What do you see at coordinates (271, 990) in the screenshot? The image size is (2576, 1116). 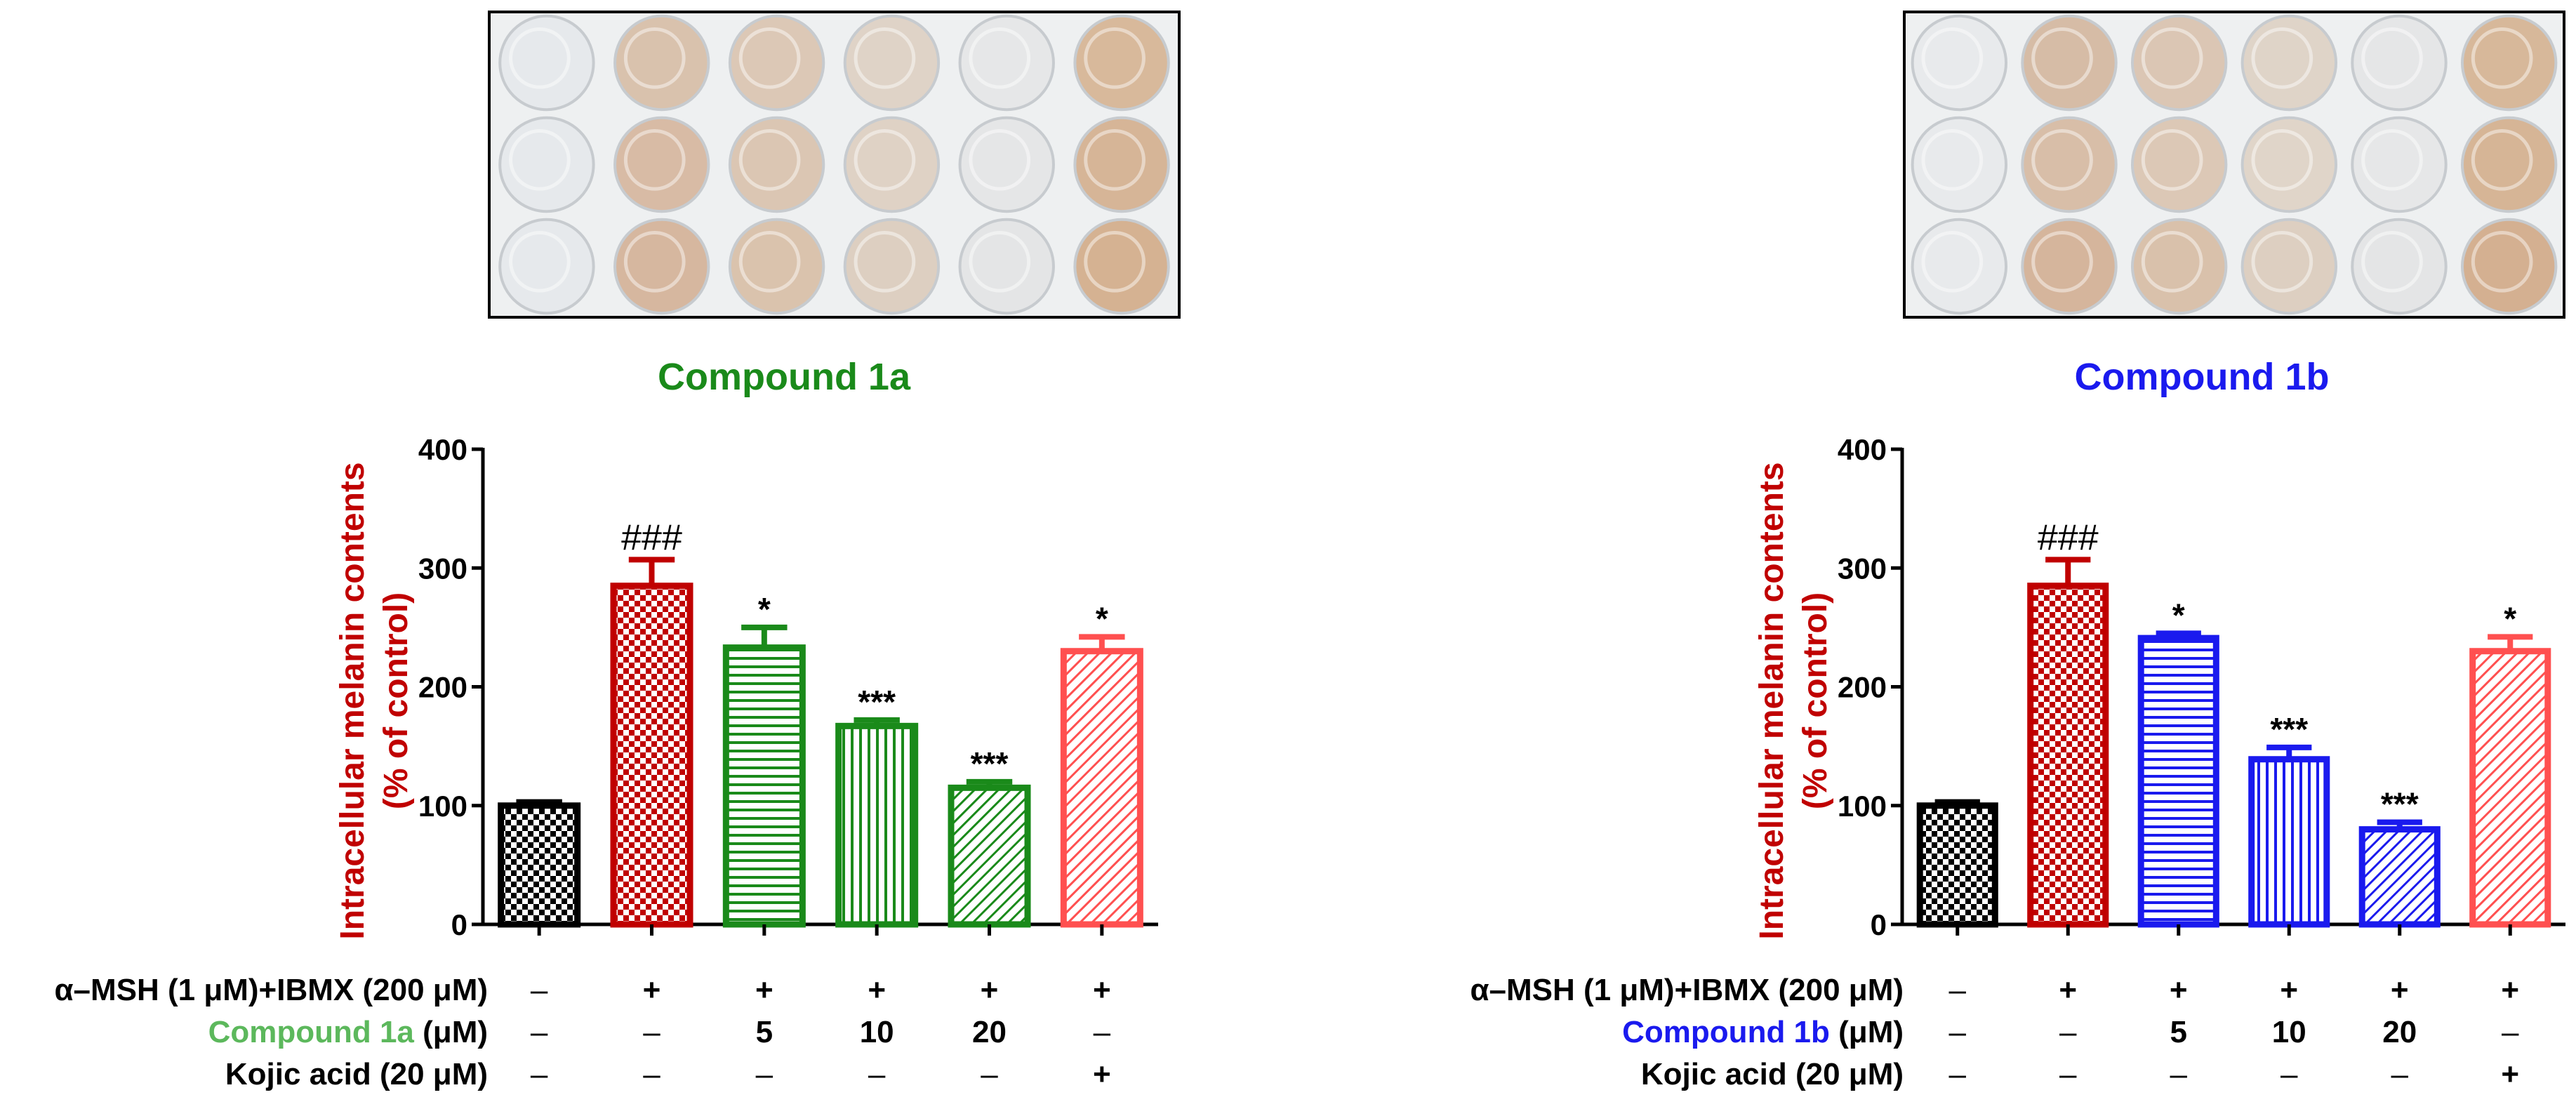 I see `treatment-row-label: α–MSH (1 μM)+IBMX (200 μM)` at bounding box center [271, 990].